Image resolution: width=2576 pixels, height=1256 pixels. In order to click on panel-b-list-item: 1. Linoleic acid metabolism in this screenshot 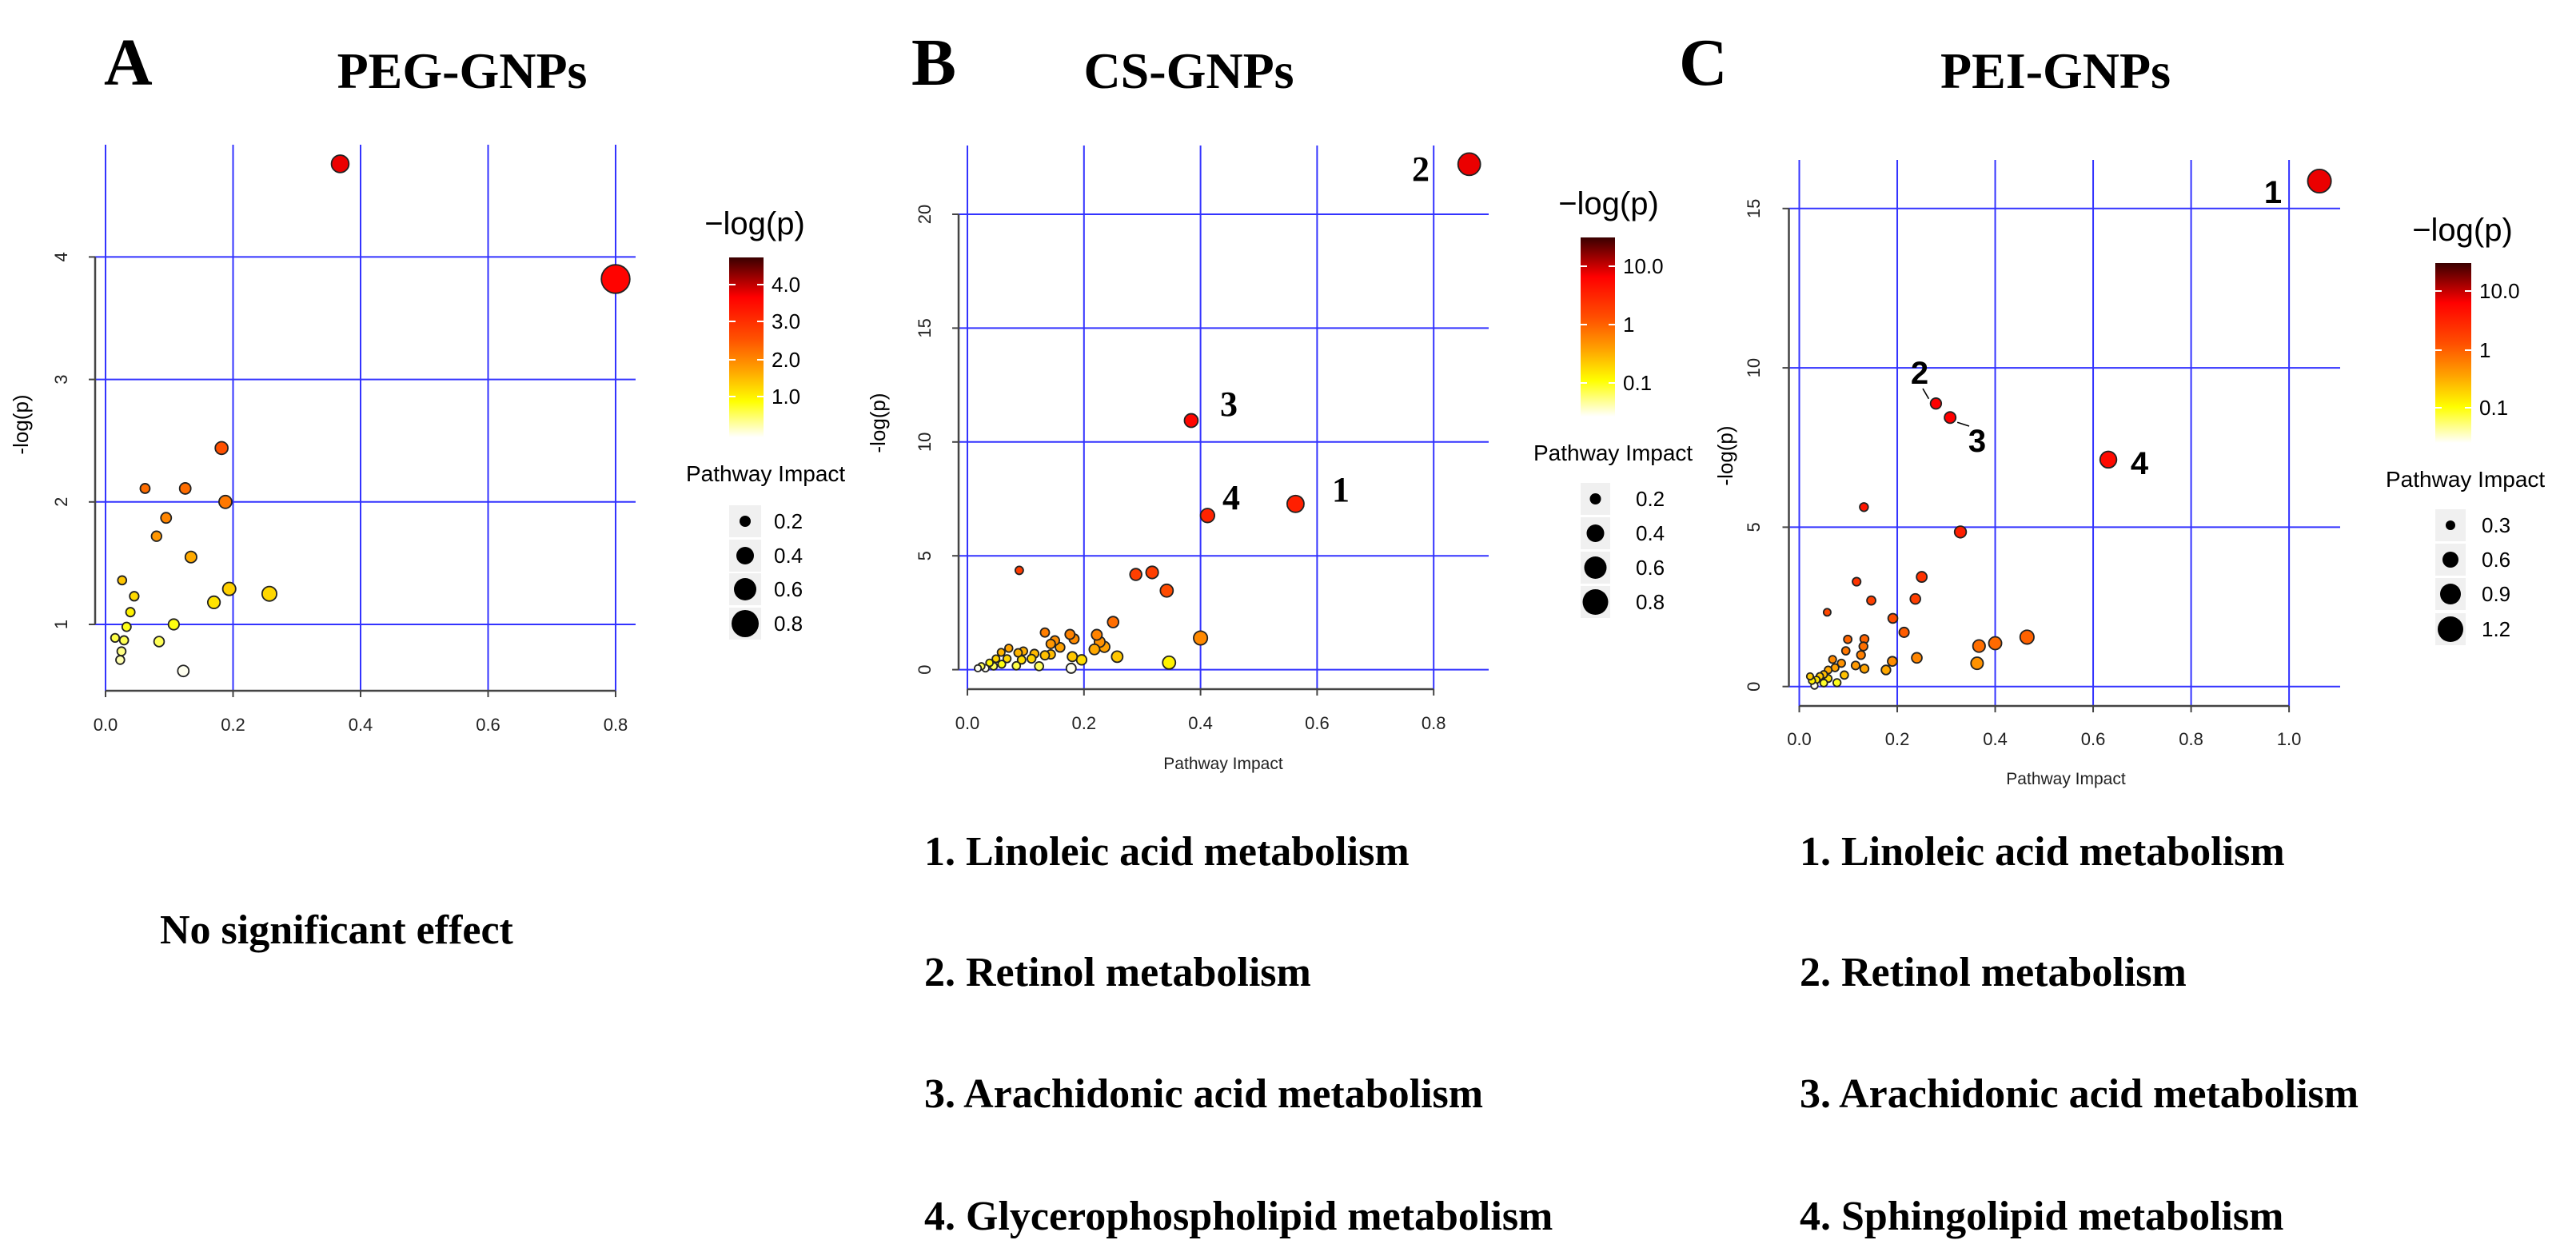, I will do `click(1167, 852)`.